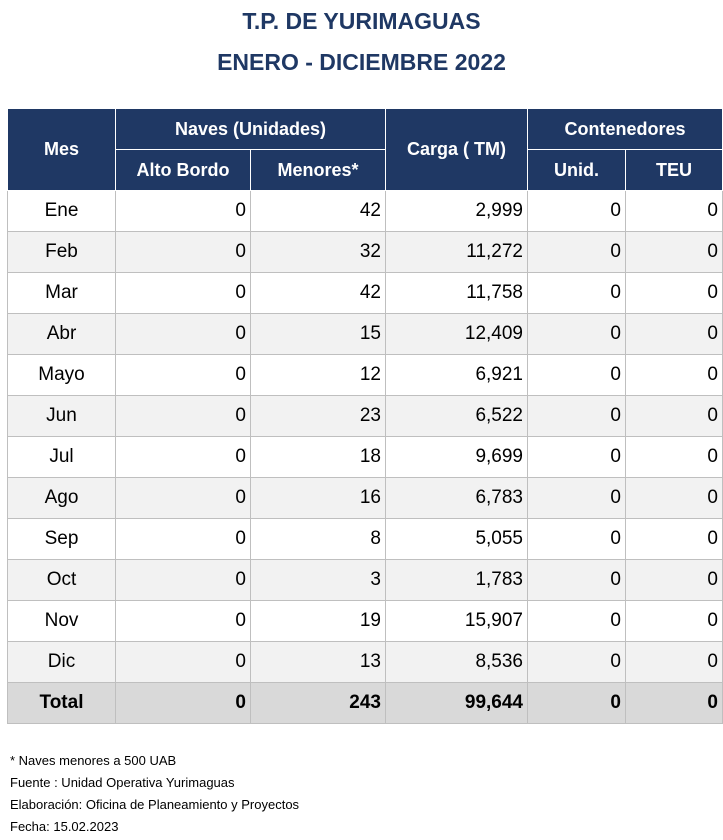  I want to click on cell-menores: 13, so click(318, 662).